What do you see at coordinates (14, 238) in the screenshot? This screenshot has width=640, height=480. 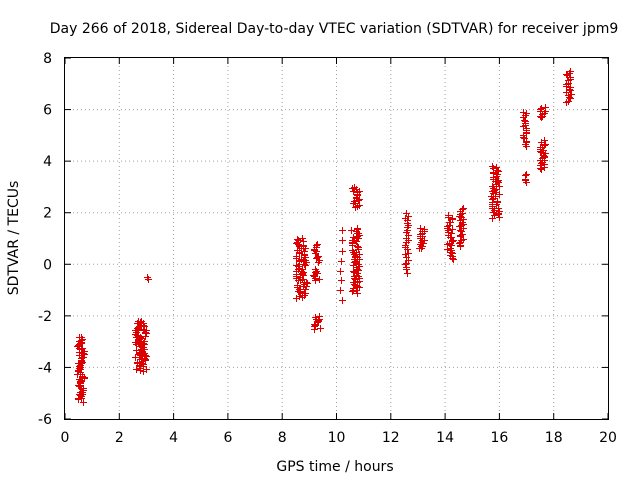 I see `y-axis-label: SDTVAR / TECUs` at bounding box center [14, 238].